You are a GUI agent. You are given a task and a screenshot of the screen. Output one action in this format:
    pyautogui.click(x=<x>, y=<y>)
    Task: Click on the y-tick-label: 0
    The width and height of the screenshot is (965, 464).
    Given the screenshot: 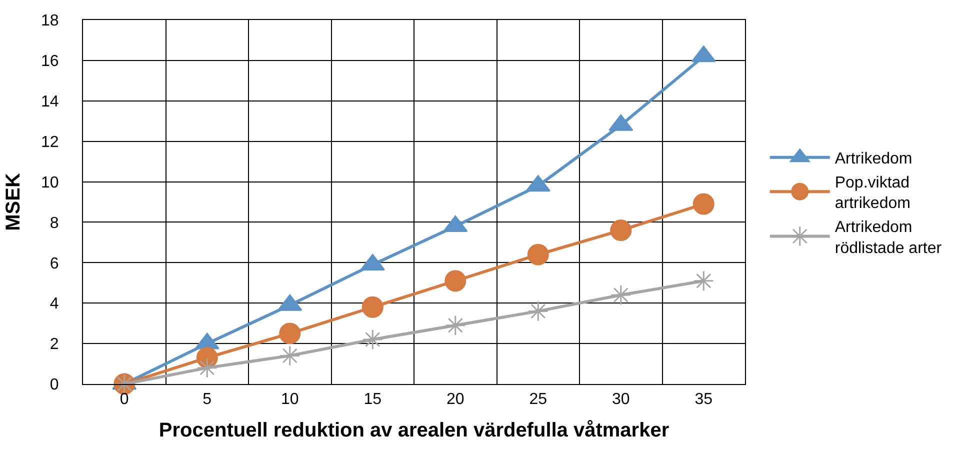 What is the action you would take?
    pyautogui.click(x=54, y=385)
    